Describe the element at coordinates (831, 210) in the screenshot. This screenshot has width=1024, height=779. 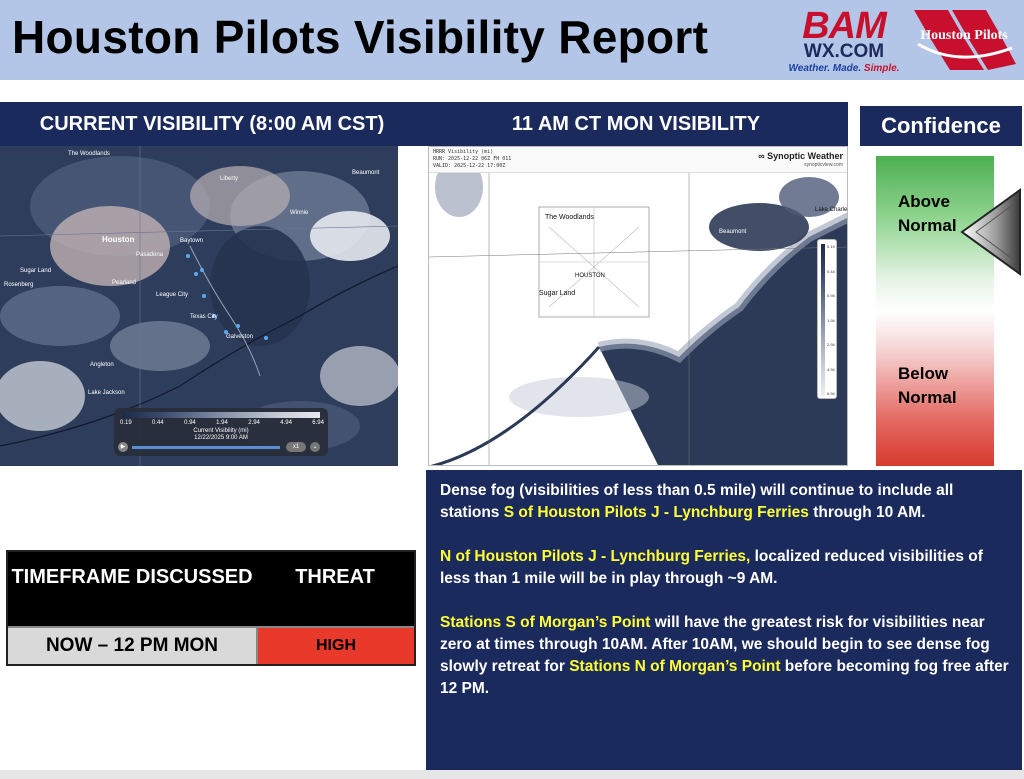
I see `fc-label-lake-charles: Lake Charles` at that location.